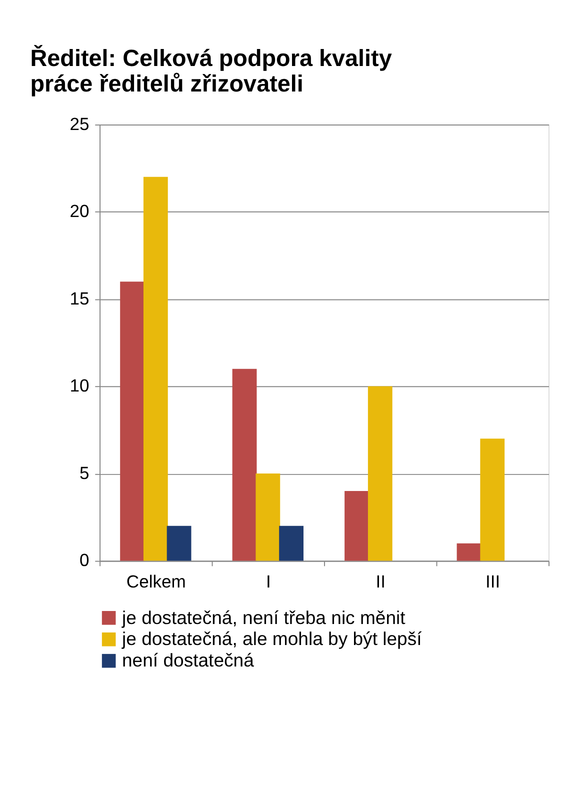  Describe the element at coordinates (272, 639) in the screenshot. I see `legend-label: je dostatečná, ale mohla by být lepší` at that location.